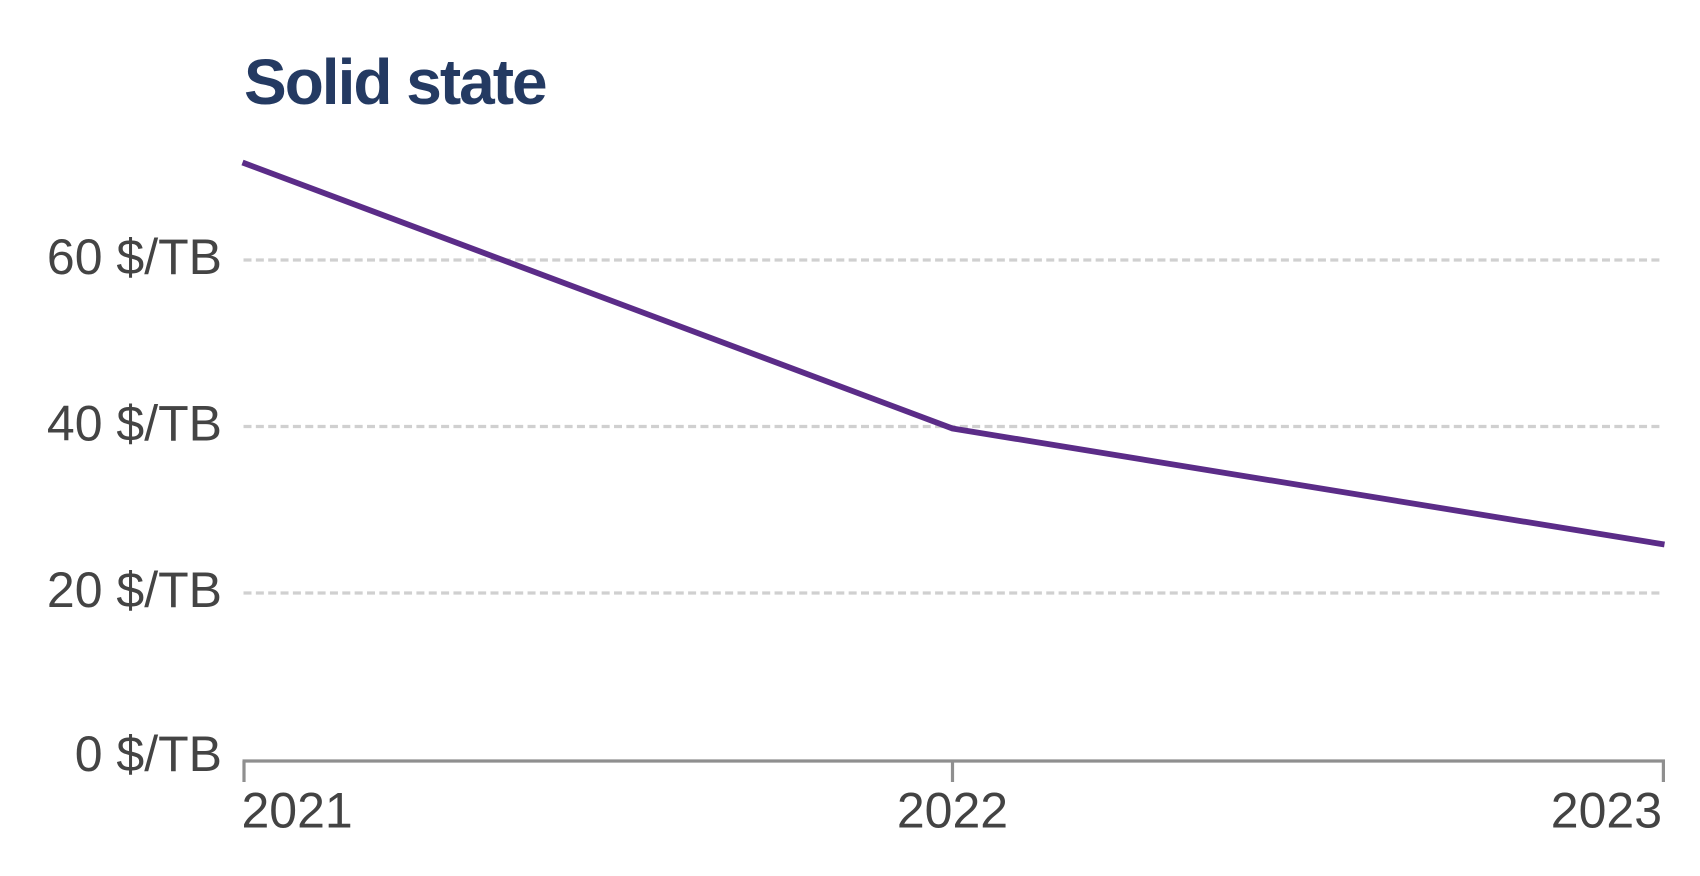  Describe the element at coordinates (952, 811) in the screenshot. I see `svg-text: 2022` at that location.